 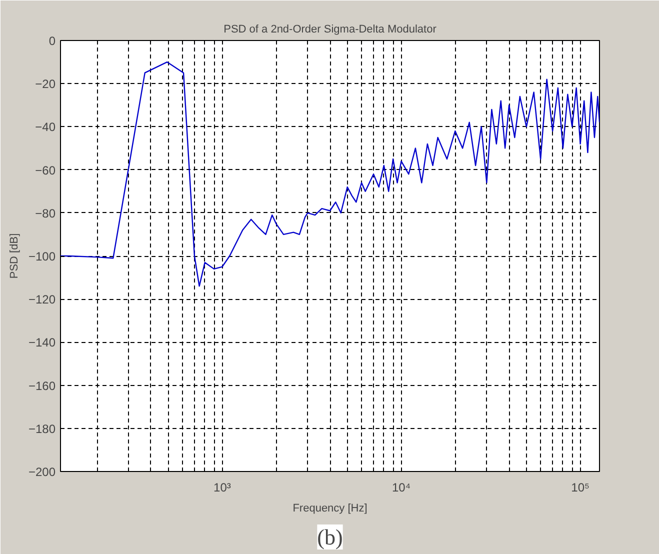 I want to click on y-tick-label: −160, so click(x=42, y=385).